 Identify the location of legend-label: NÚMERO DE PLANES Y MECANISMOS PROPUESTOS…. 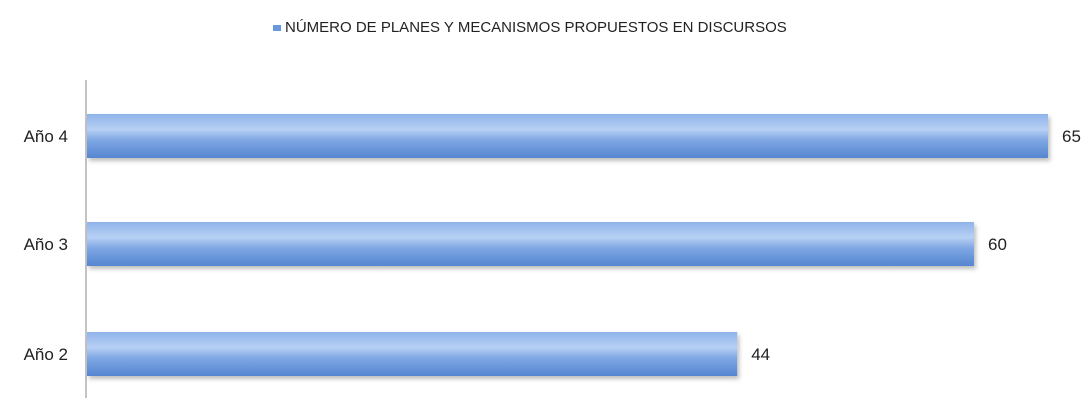
(536, 27).